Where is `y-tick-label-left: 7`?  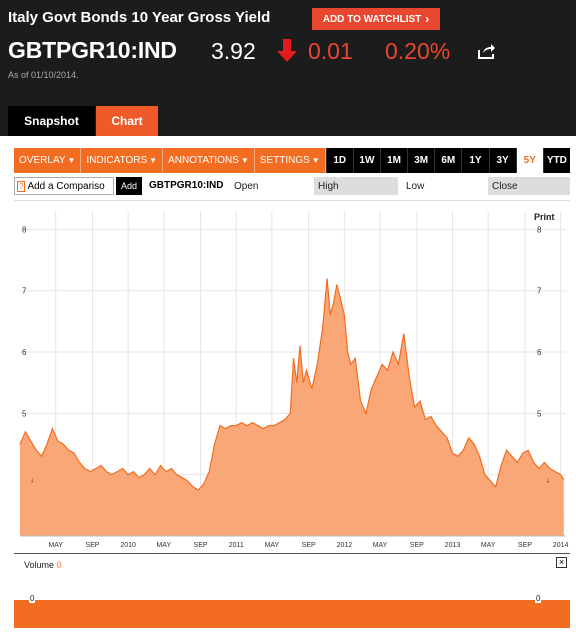
y-tick-label-left: 7 is located at coordinates (24, 291).